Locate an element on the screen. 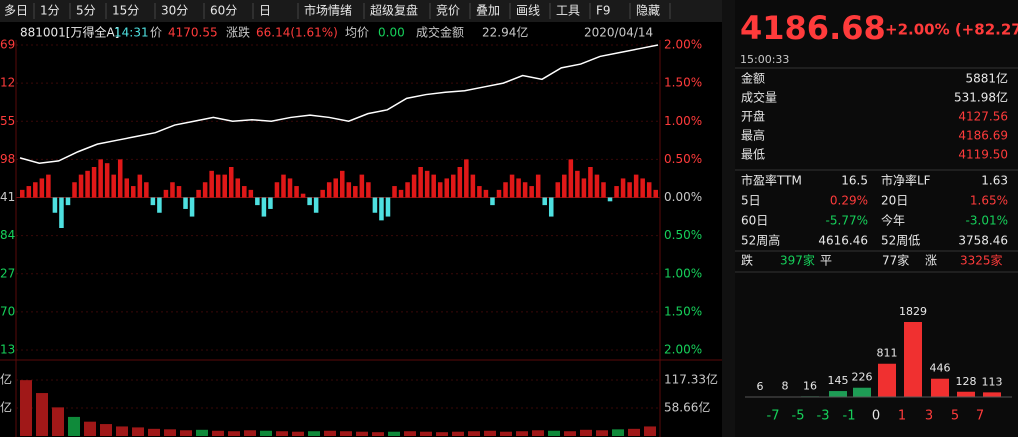 Image resolution: width=1018 pixels, height=437 pixels. stat-value: 0.29% is located at coordinates (849, 201).